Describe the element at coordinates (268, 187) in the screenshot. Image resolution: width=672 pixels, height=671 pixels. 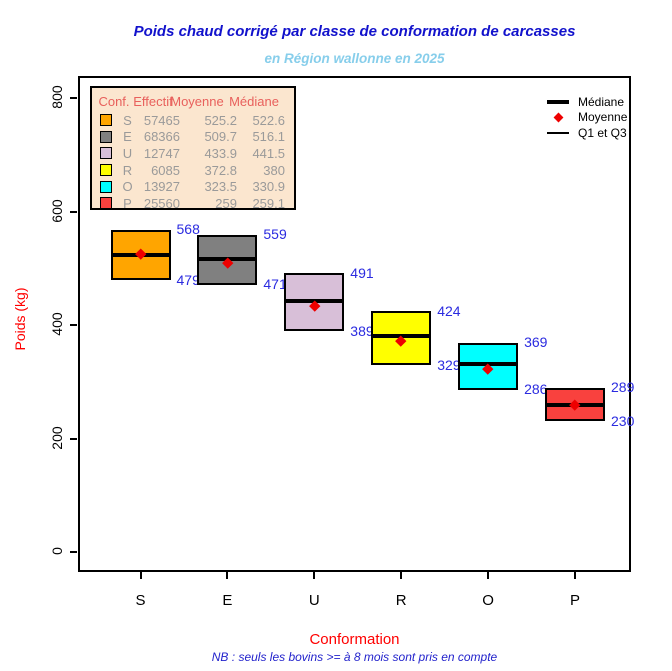
I see `stats-mediane: 330.9` at that location.